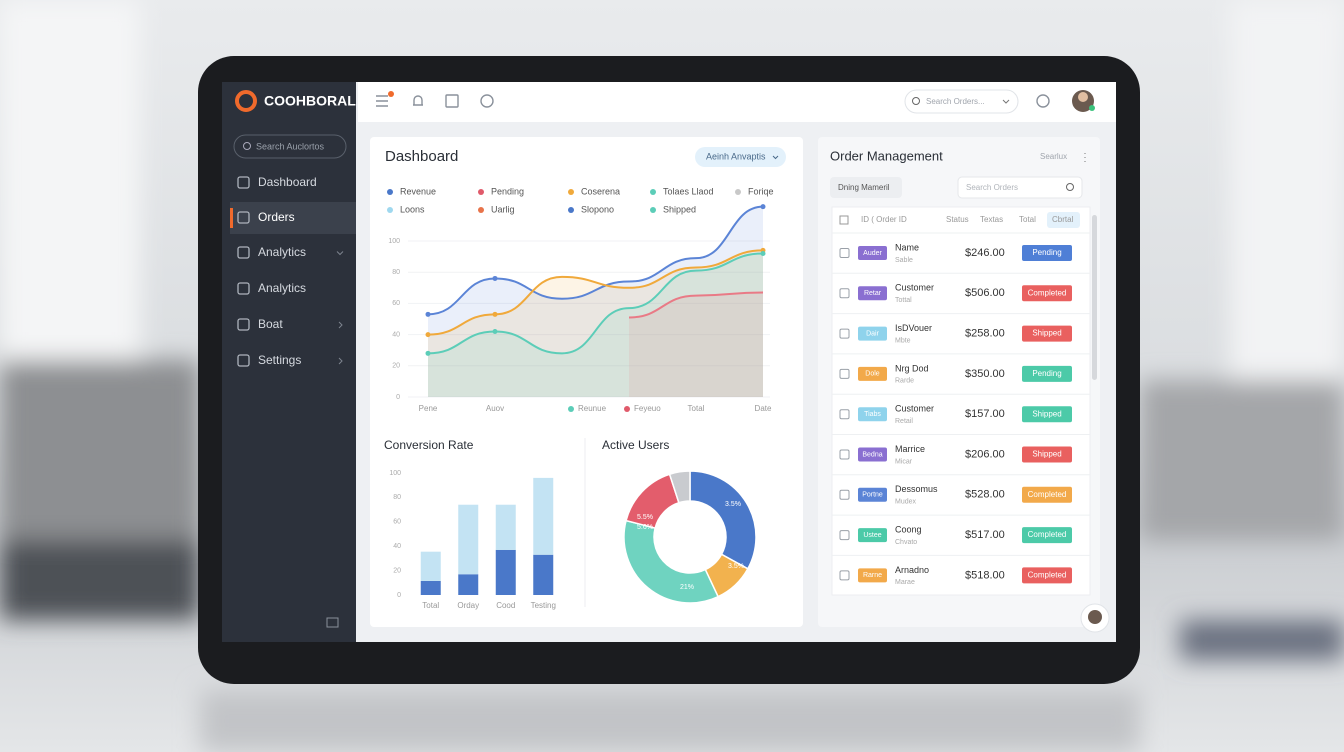 The height and width of the screenshot is (752, 1344). Describe the element at coordinates (592, 408) in the screenshot. I see `legend-label: Reunue` at that location.